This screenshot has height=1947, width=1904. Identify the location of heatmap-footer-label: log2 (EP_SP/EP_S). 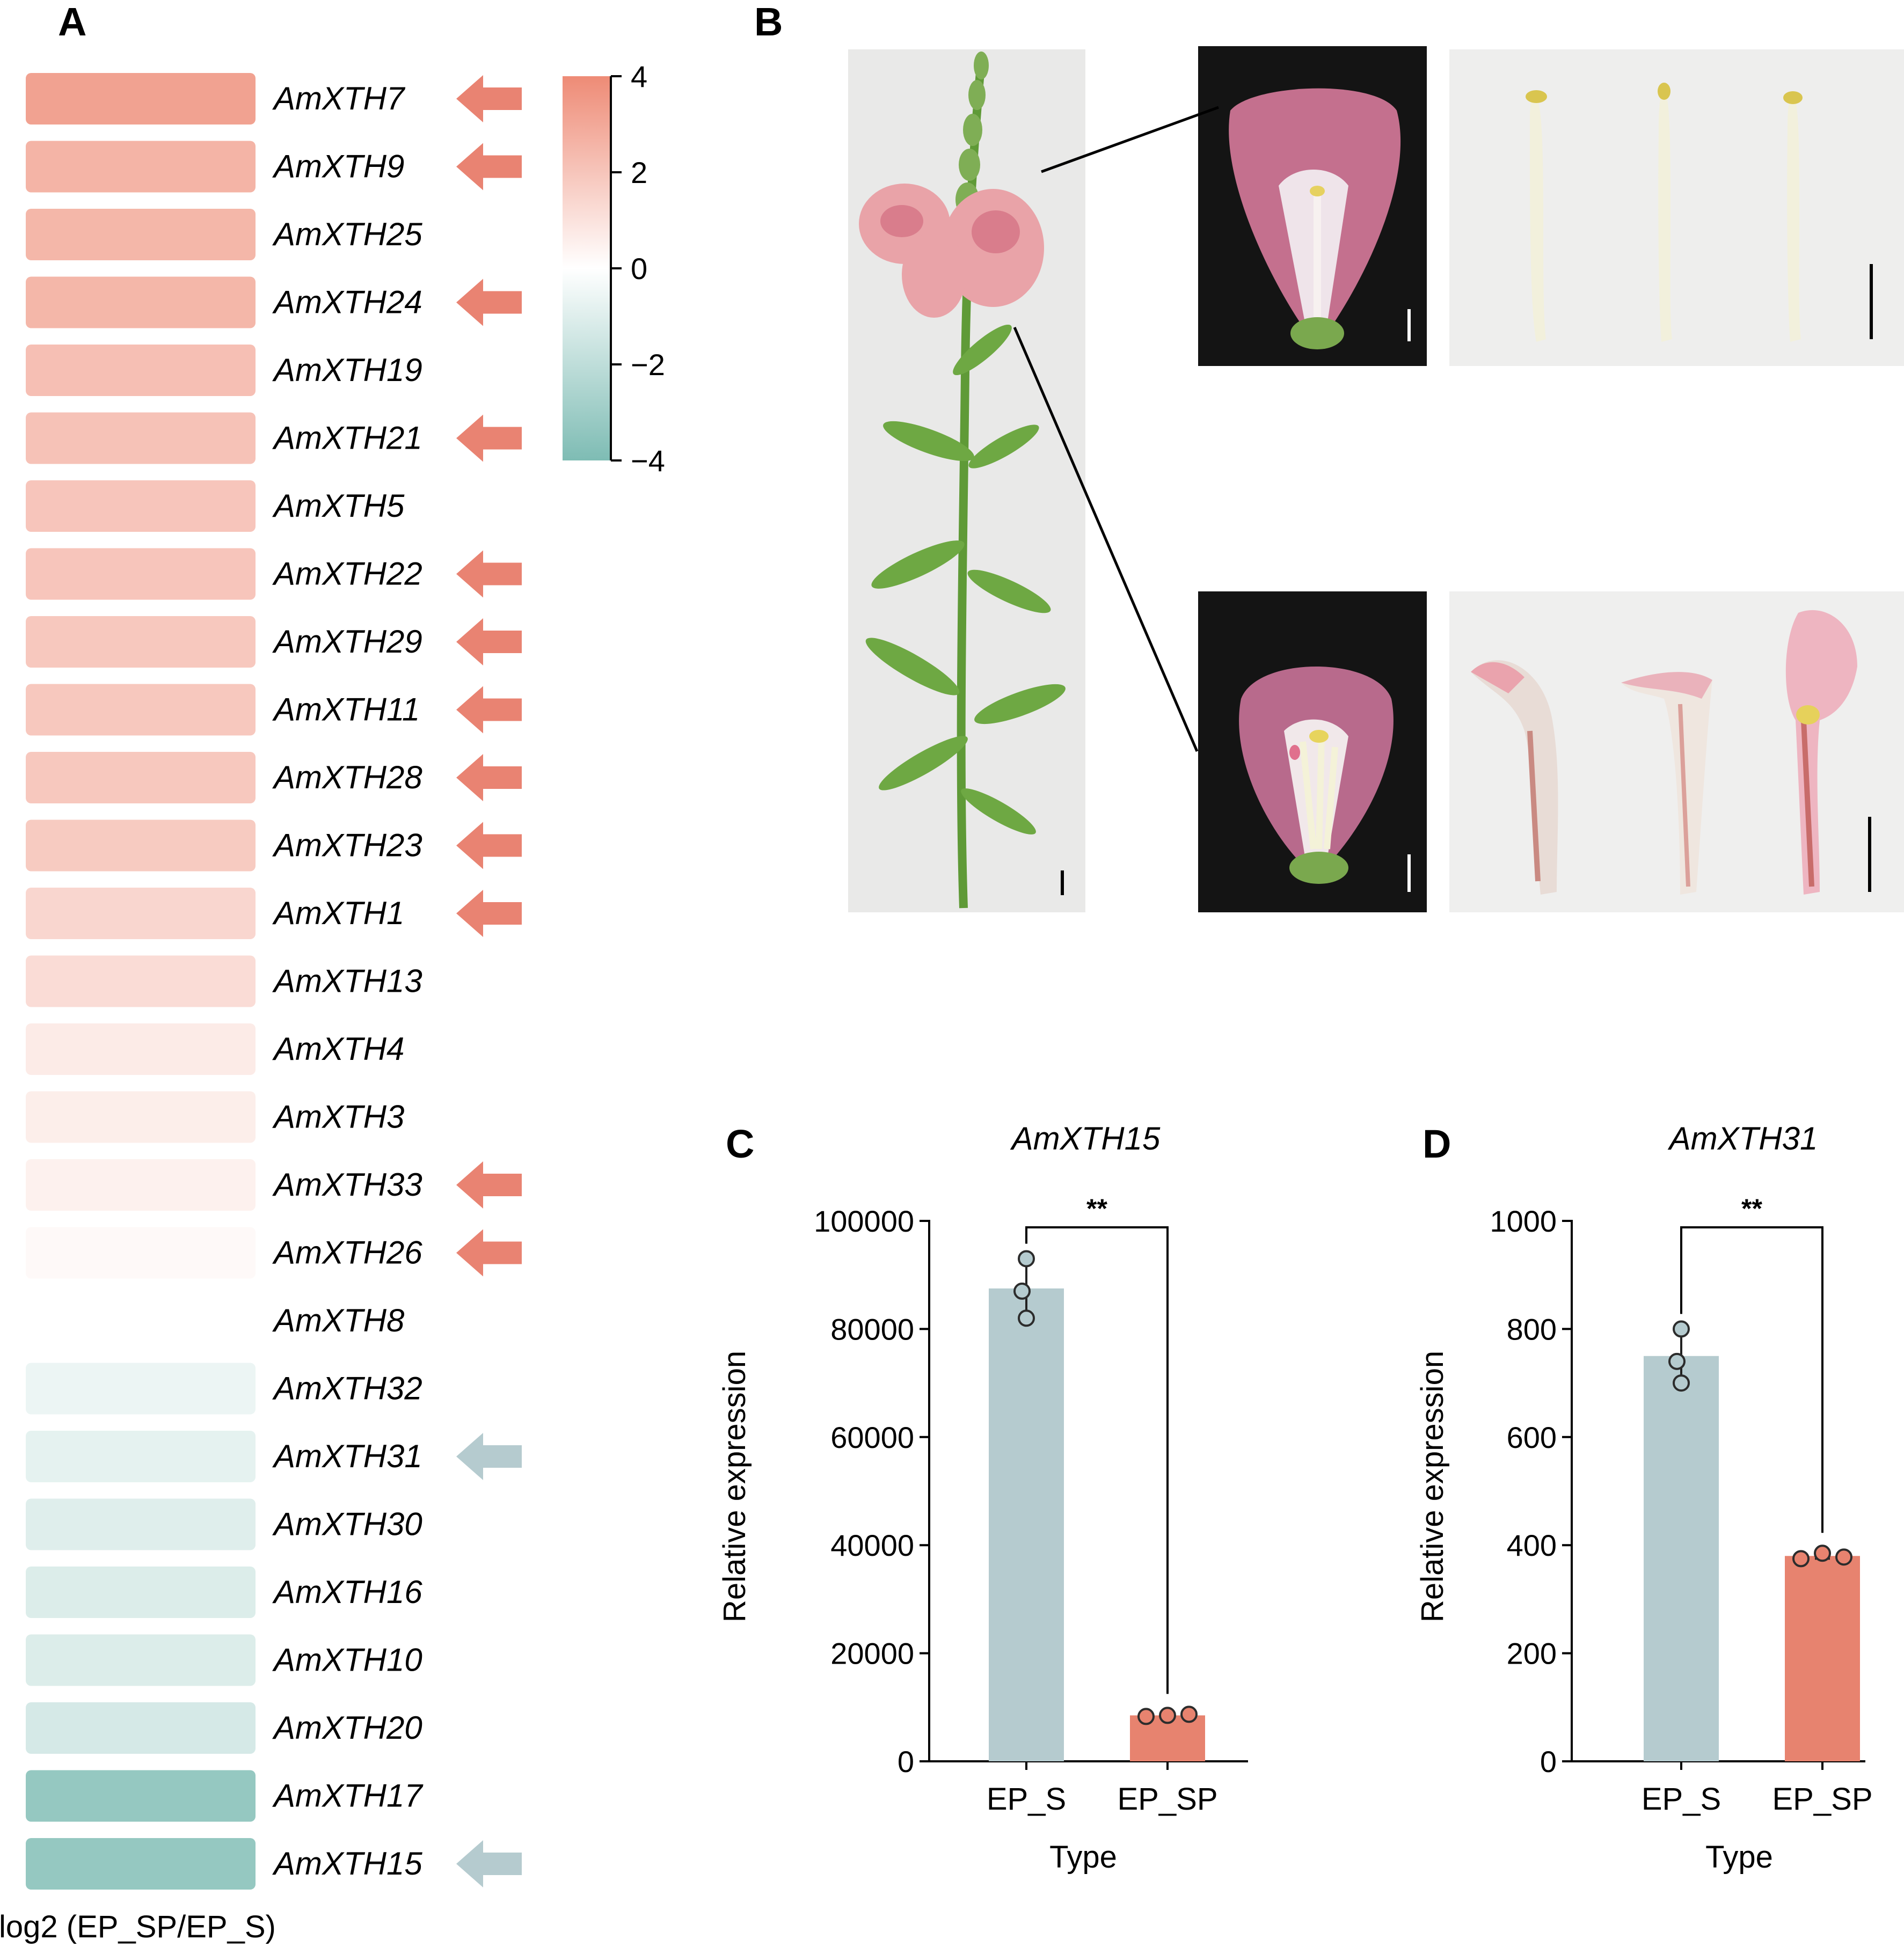
(138, 1926).